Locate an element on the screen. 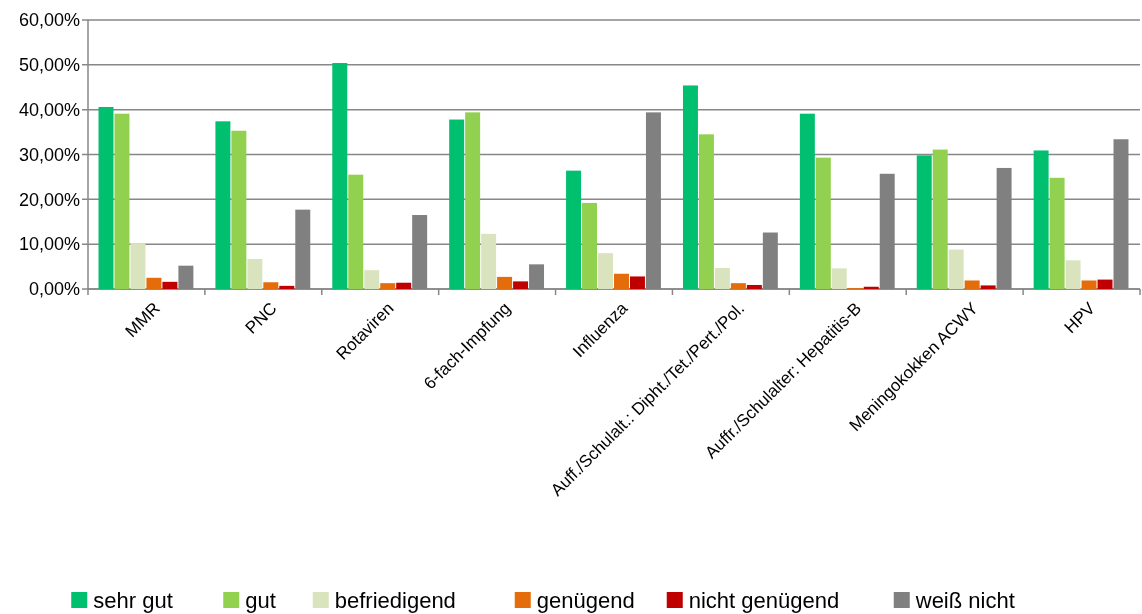 This screenshot has width=1142, height=614. y-tick-label: 40,00% is located at coordinates (49, 109).